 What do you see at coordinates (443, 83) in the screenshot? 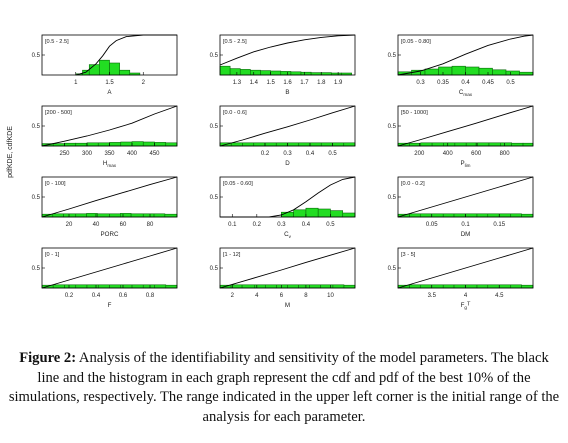
I see `x-tick-label: 0.35` at bounding box center [443, 83].